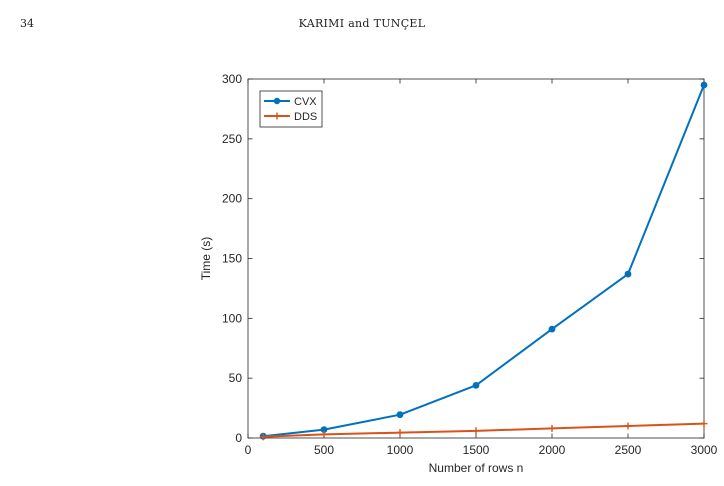 The image size is (724, 486). What do you see at coordinates (362, 23) in the screenshot?
I see `running-head: KARIMI and TUNÇEL` at bounding box center [362, 23].